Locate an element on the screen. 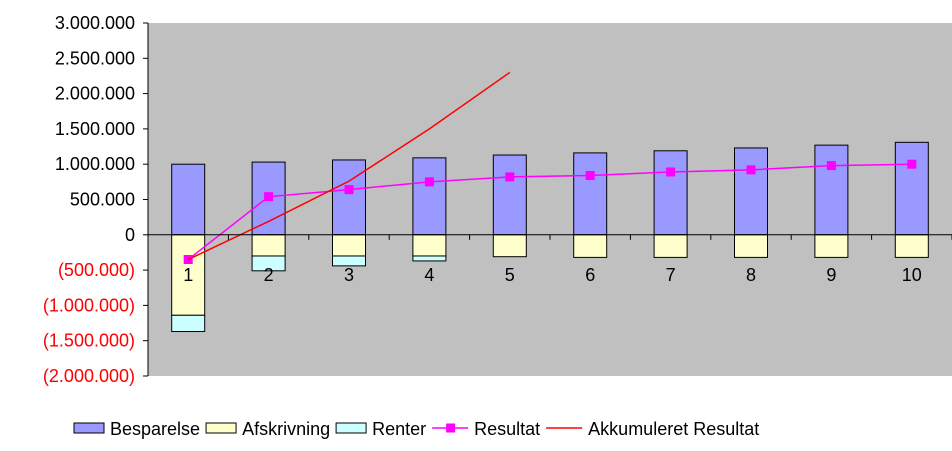  legend-item: Besparelse is located at coordinates (136, 429).